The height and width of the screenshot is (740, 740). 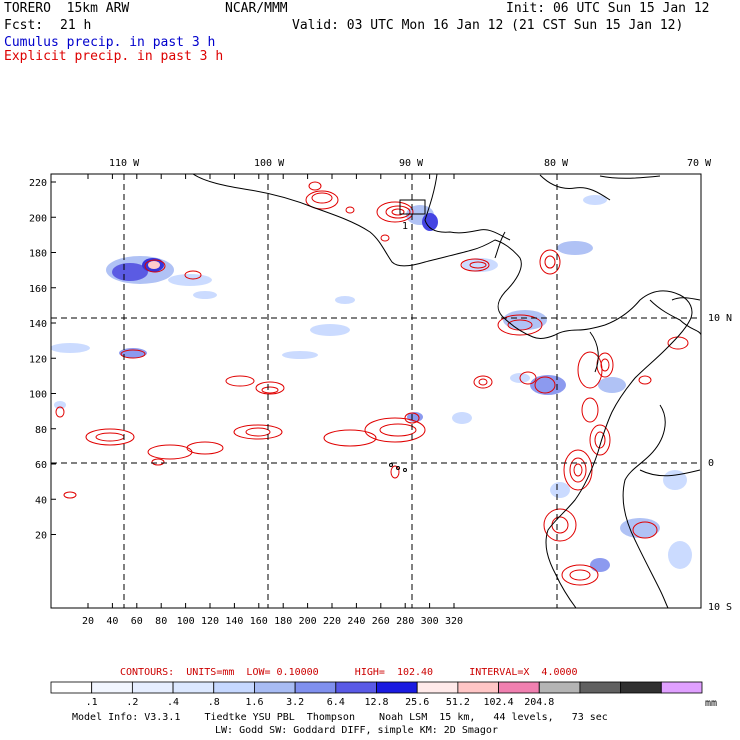 What do you see at coordinates (124, 163) in the screenshot?
I see `lon-label-110w: 110 W` at bounding box center [124, 163].